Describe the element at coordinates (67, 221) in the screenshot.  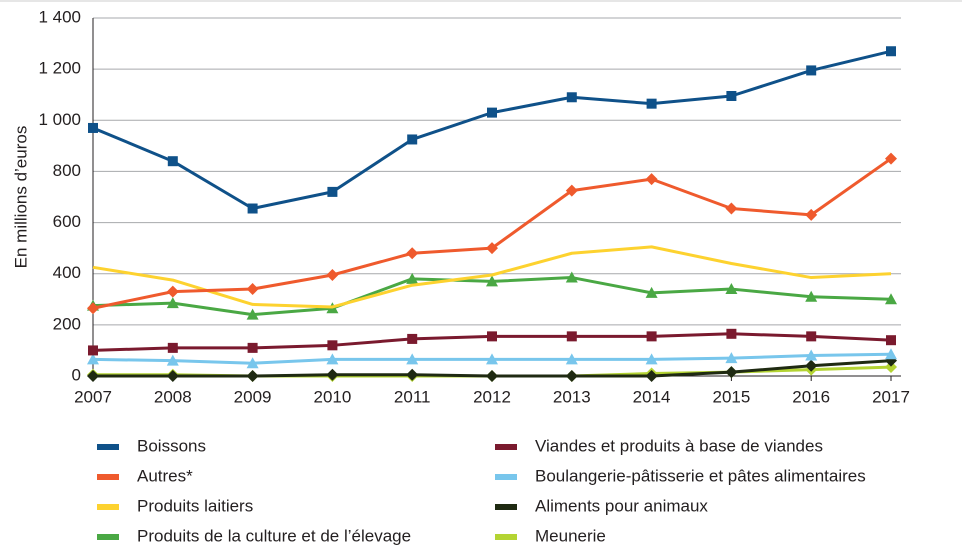
I see `y-tick-label: 600` at that location.